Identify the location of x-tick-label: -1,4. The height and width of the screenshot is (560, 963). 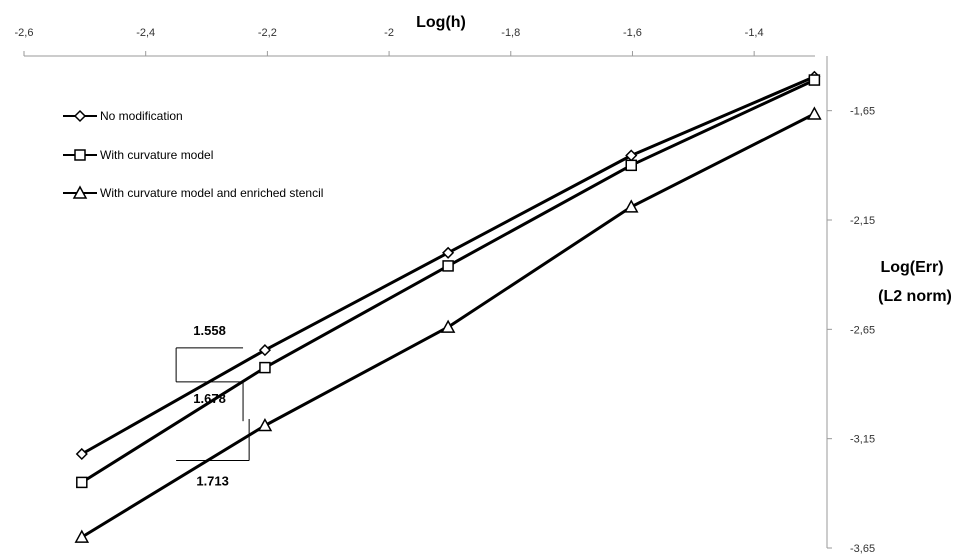
(754, 33).